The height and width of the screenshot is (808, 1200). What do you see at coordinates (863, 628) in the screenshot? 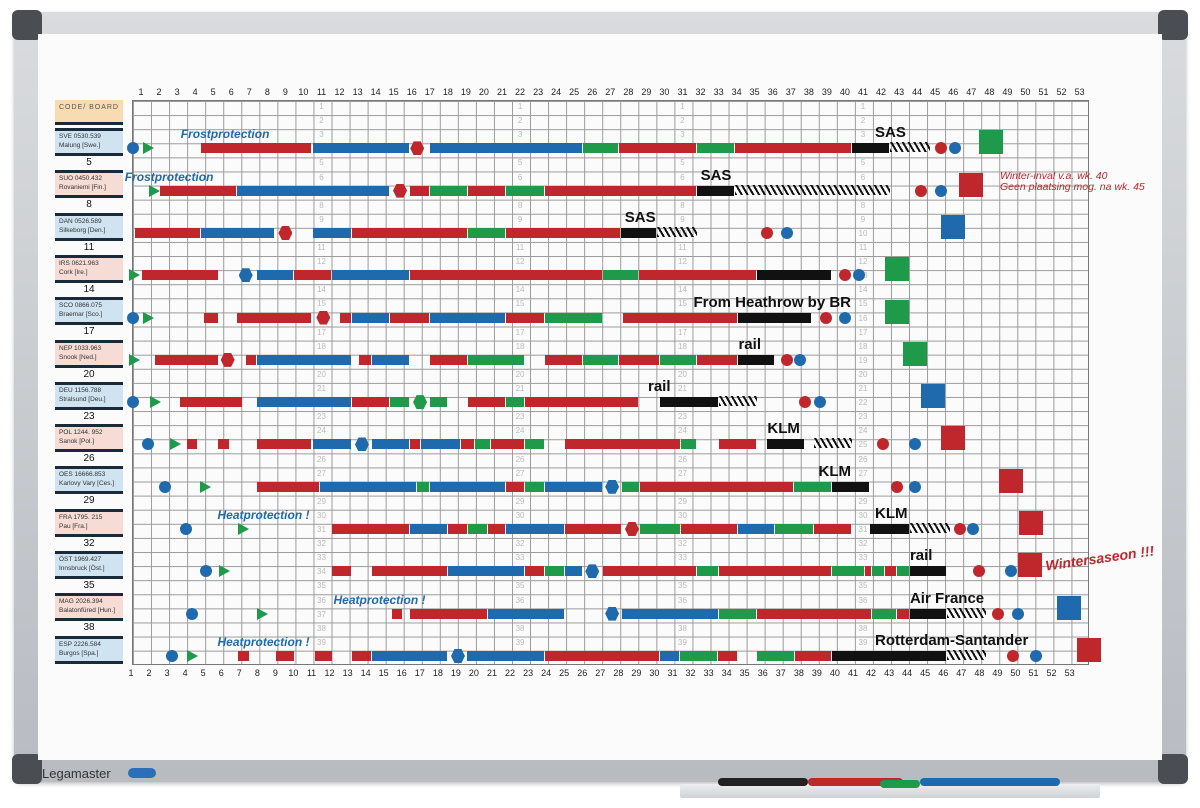
I see `row-number: 38` at bounding box center [863, 628].